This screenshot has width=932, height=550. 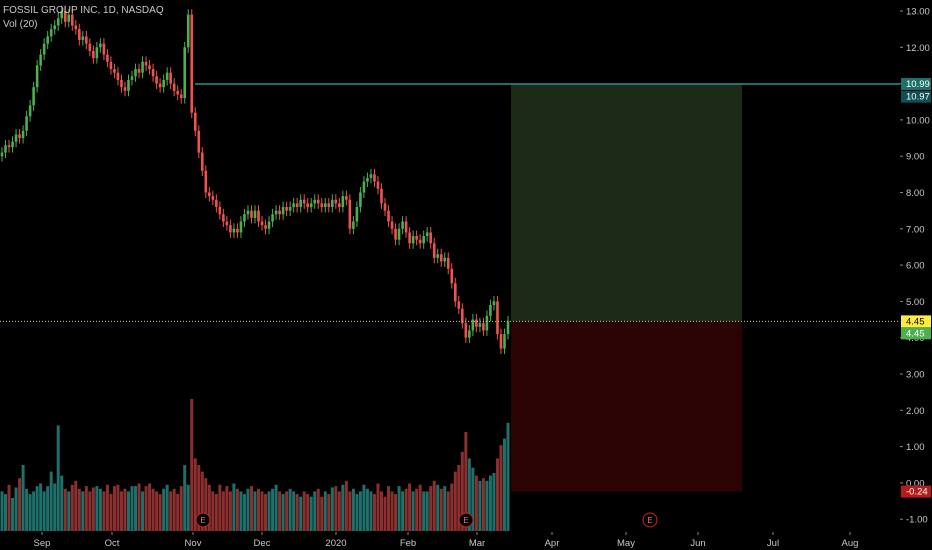 What do you see at coordinates (915, 375) in the screenshot?
I see `y-tick-label: 3.00` at bounding box center [915, 375].